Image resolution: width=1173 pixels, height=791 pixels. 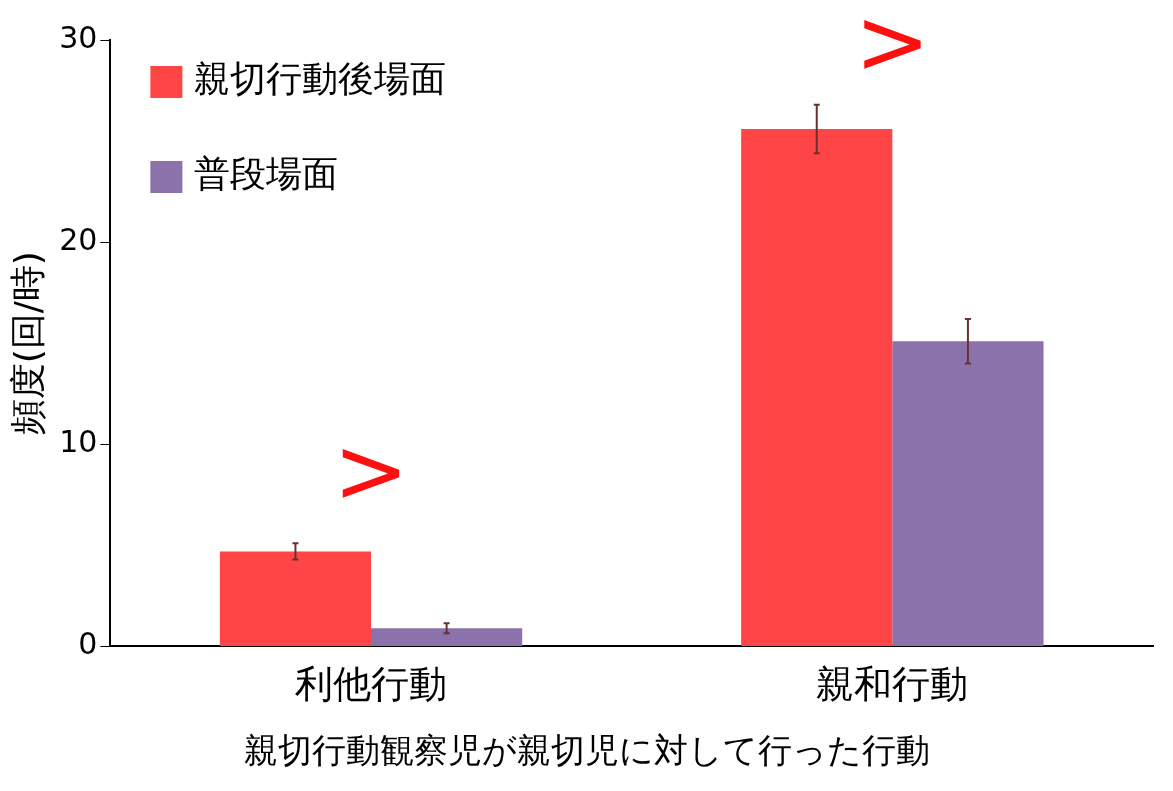 I want to click on y-tick-label: 0, so click(x=88, y=644).